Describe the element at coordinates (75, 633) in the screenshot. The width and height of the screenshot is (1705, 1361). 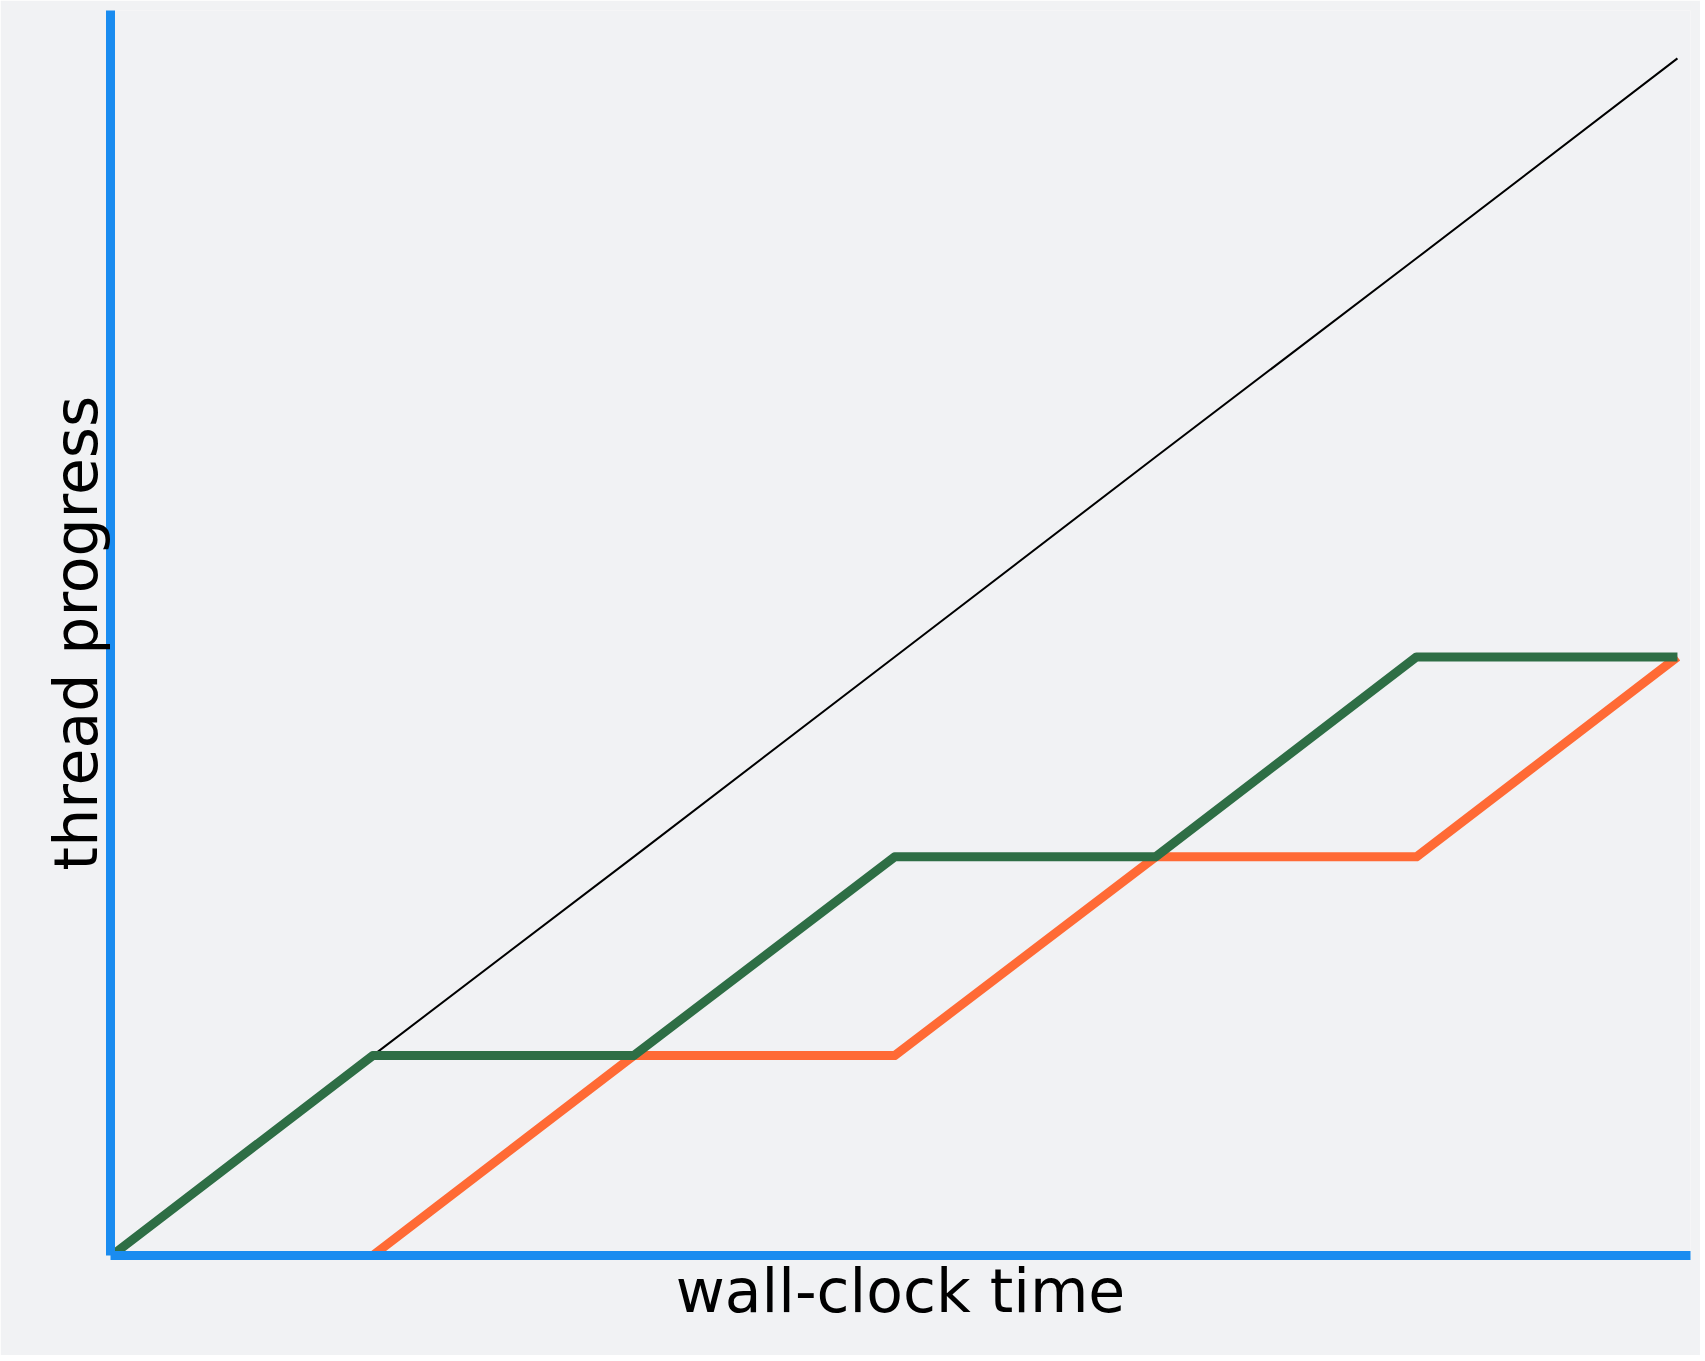
I see `y-axis-title: thread progress` at that location.